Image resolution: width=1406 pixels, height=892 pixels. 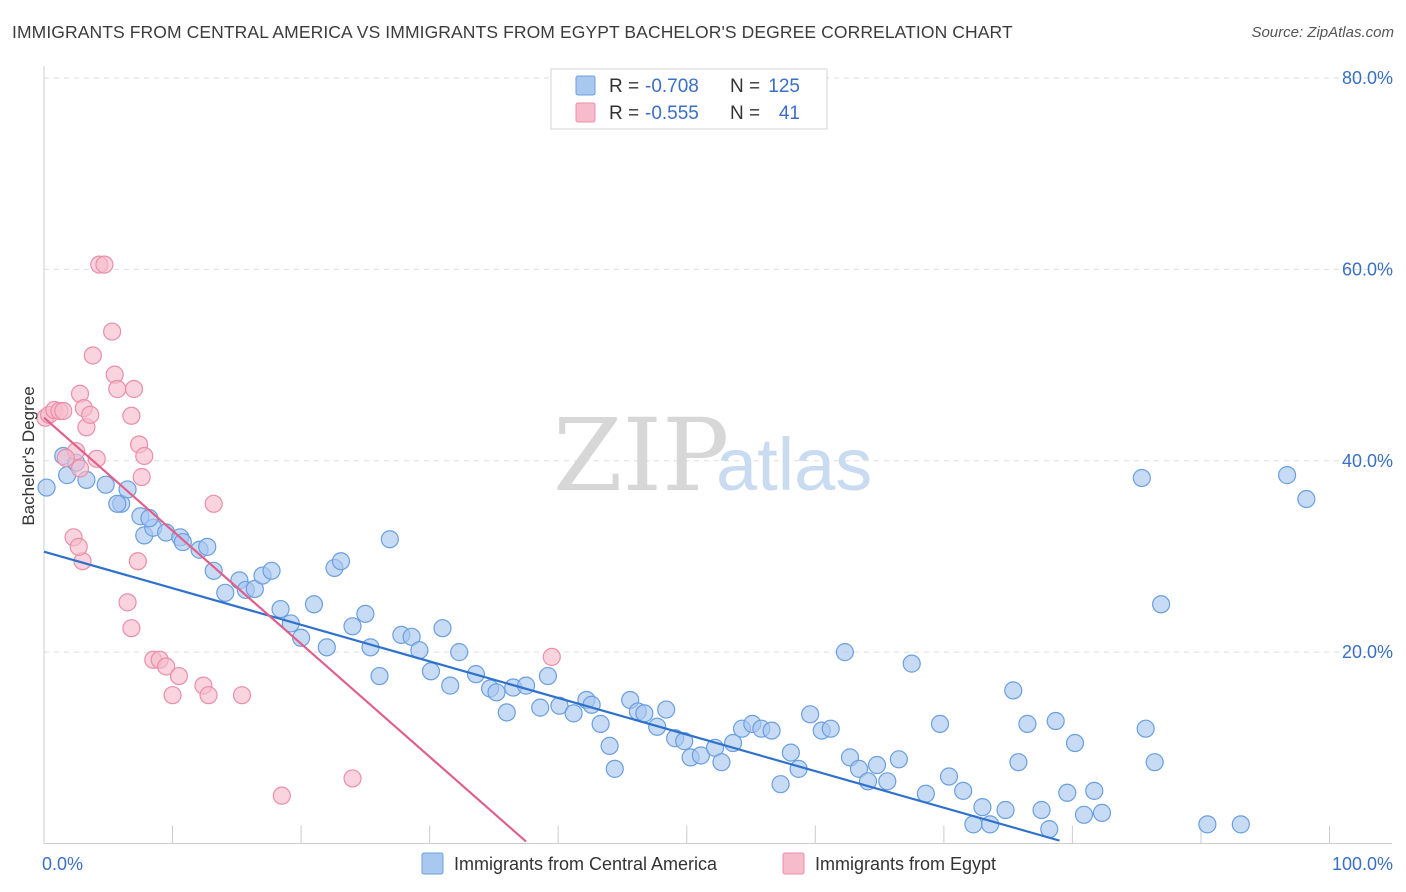 I want to click on watermark-atlas: atlas, so click(x=794, y=464).